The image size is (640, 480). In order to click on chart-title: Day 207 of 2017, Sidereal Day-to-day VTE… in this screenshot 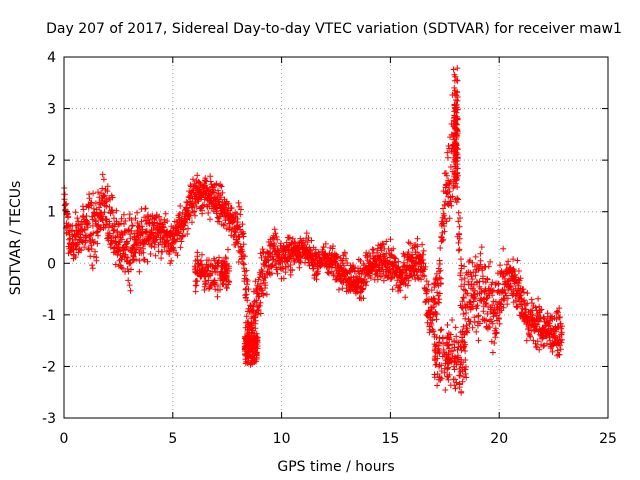, I will do `click(334, 29)`.